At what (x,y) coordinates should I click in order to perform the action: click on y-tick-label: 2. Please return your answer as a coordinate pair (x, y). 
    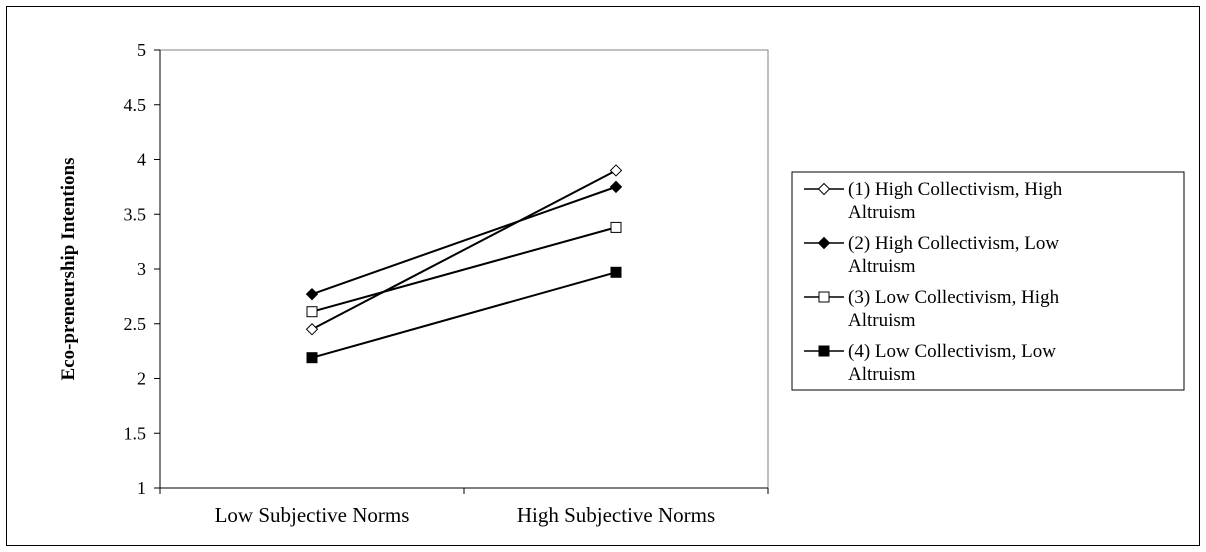
    Looking at the image, I should click on (141, 379).